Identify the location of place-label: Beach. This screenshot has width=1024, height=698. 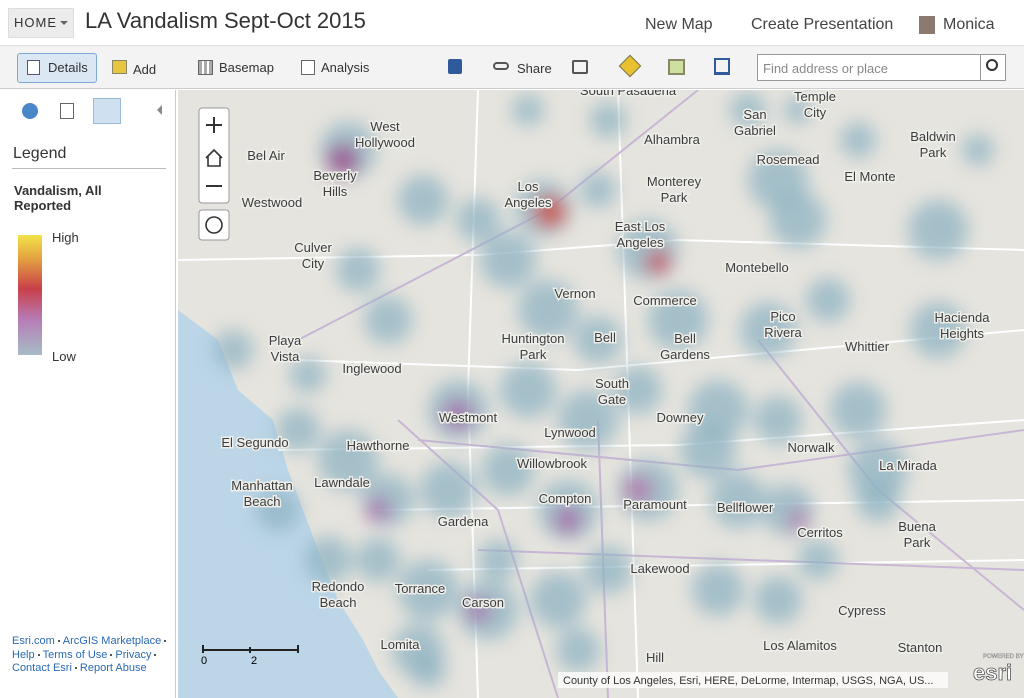
(262, 501).